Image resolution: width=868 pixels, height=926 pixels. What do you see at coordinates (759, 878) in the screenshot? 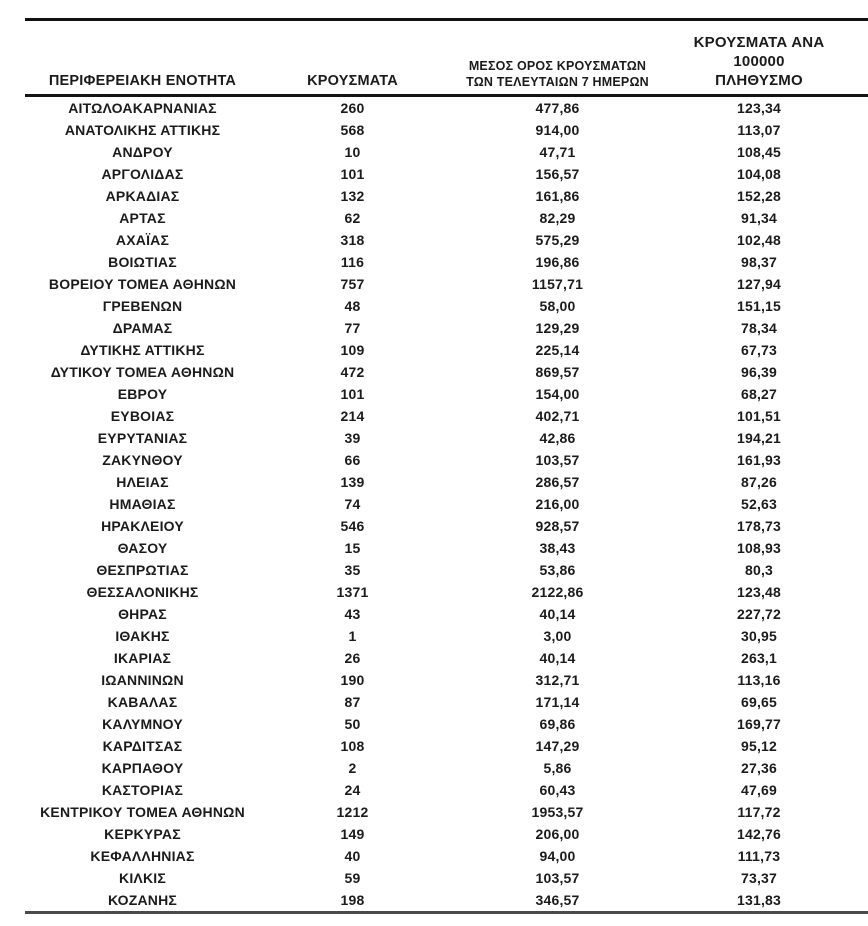
I see `per-100000-value: 73,37` at bounding box center [759, 878].